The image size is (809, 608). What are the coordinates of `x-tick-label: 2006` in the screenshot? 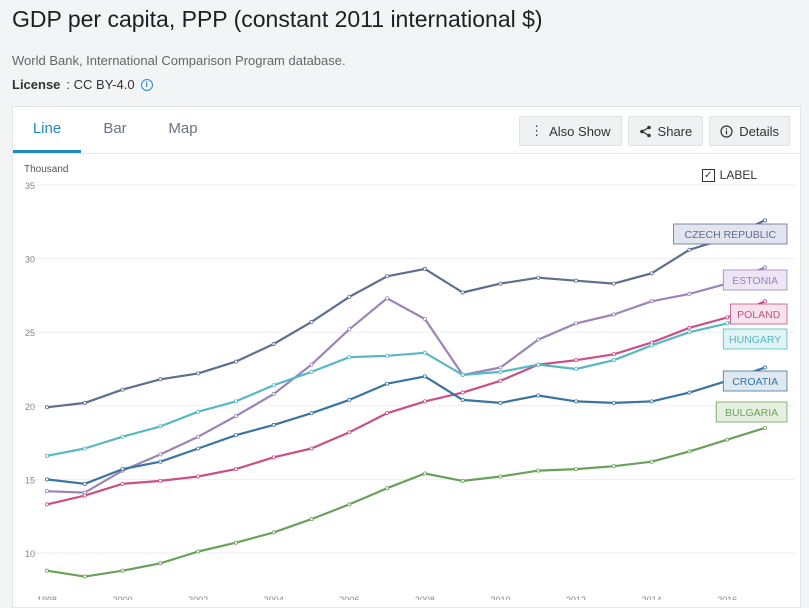 It's located at (349, 597).